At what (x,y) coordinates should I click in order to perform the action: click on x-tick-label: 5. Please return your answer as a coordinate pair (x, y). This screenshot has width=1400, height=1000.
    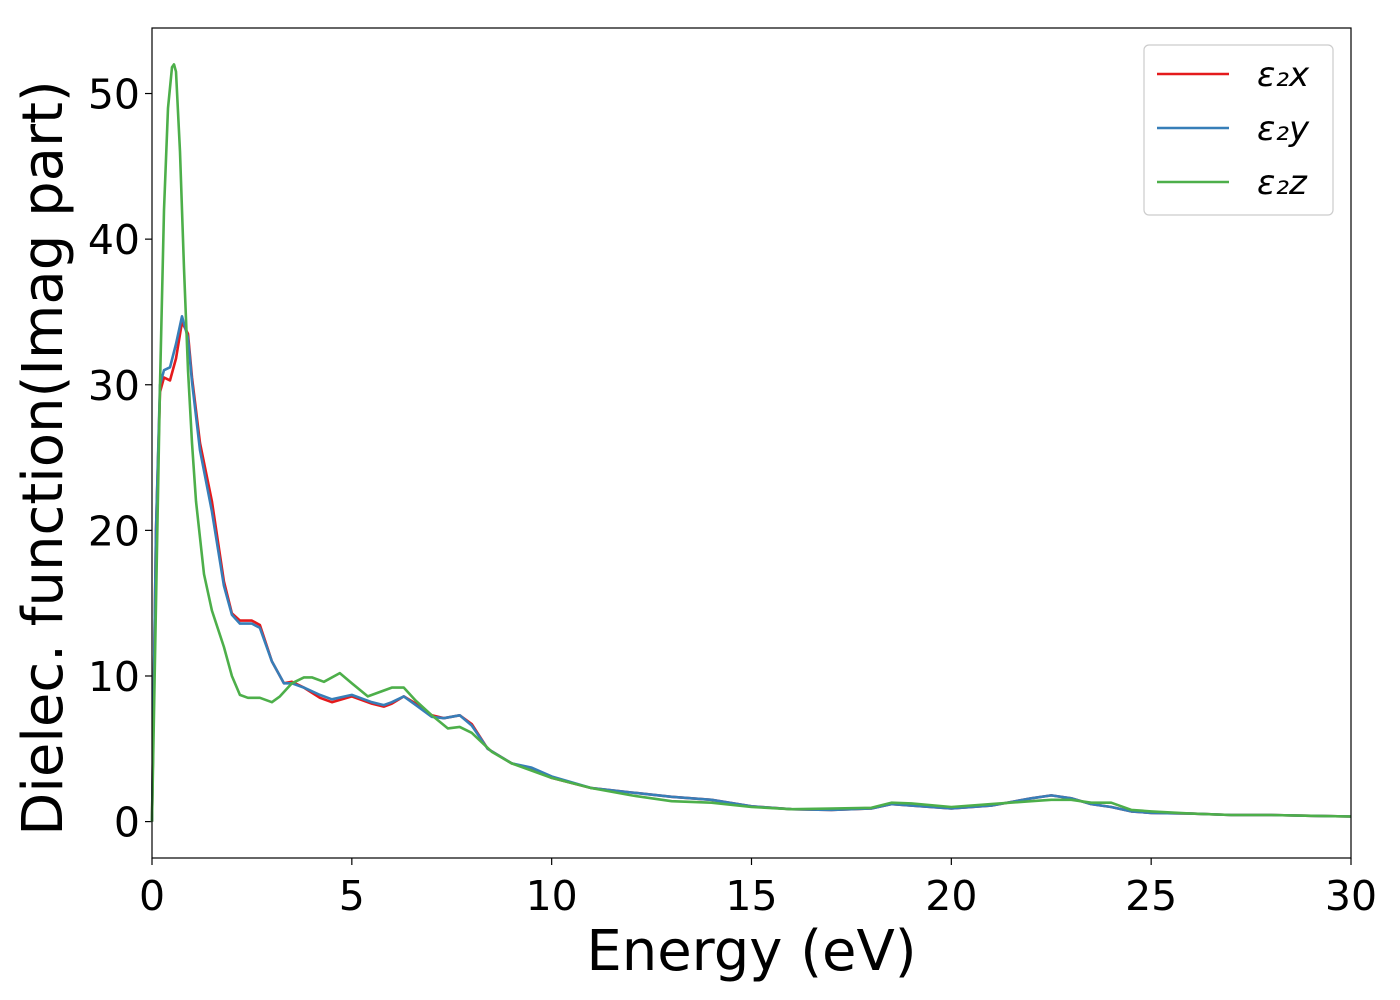
    Looking at the image, I should click on (352, 896).